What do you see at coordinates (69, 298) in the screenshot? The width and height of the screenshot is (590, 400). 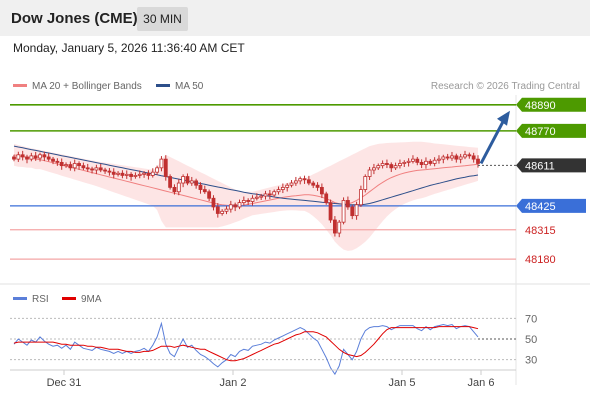 I see `rsi-ma-legend-swatch` at bounding box center [69, 298].